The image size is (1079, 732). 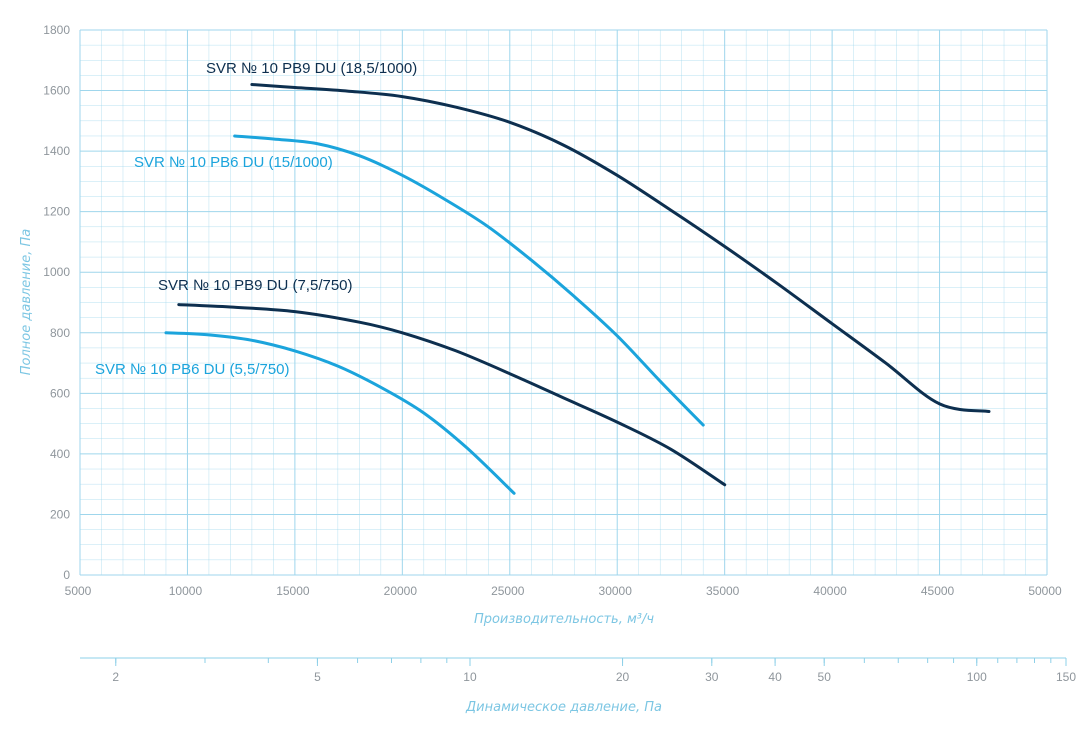 I want to click on x-tick-label: 35000, so click(x=723, y=591).